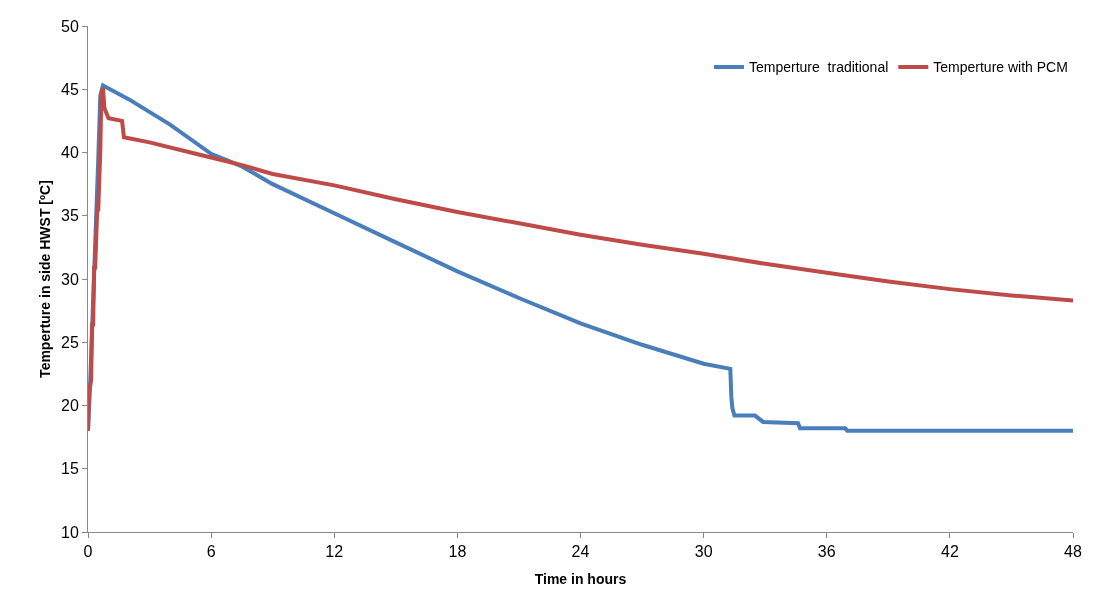 The image size is (1099, 607). What do you see at coordinates (45, 279) in the screenshot?
I see `y-axis-title: Temperture in side HWST [ºC]` at bounding box center [45, 279].